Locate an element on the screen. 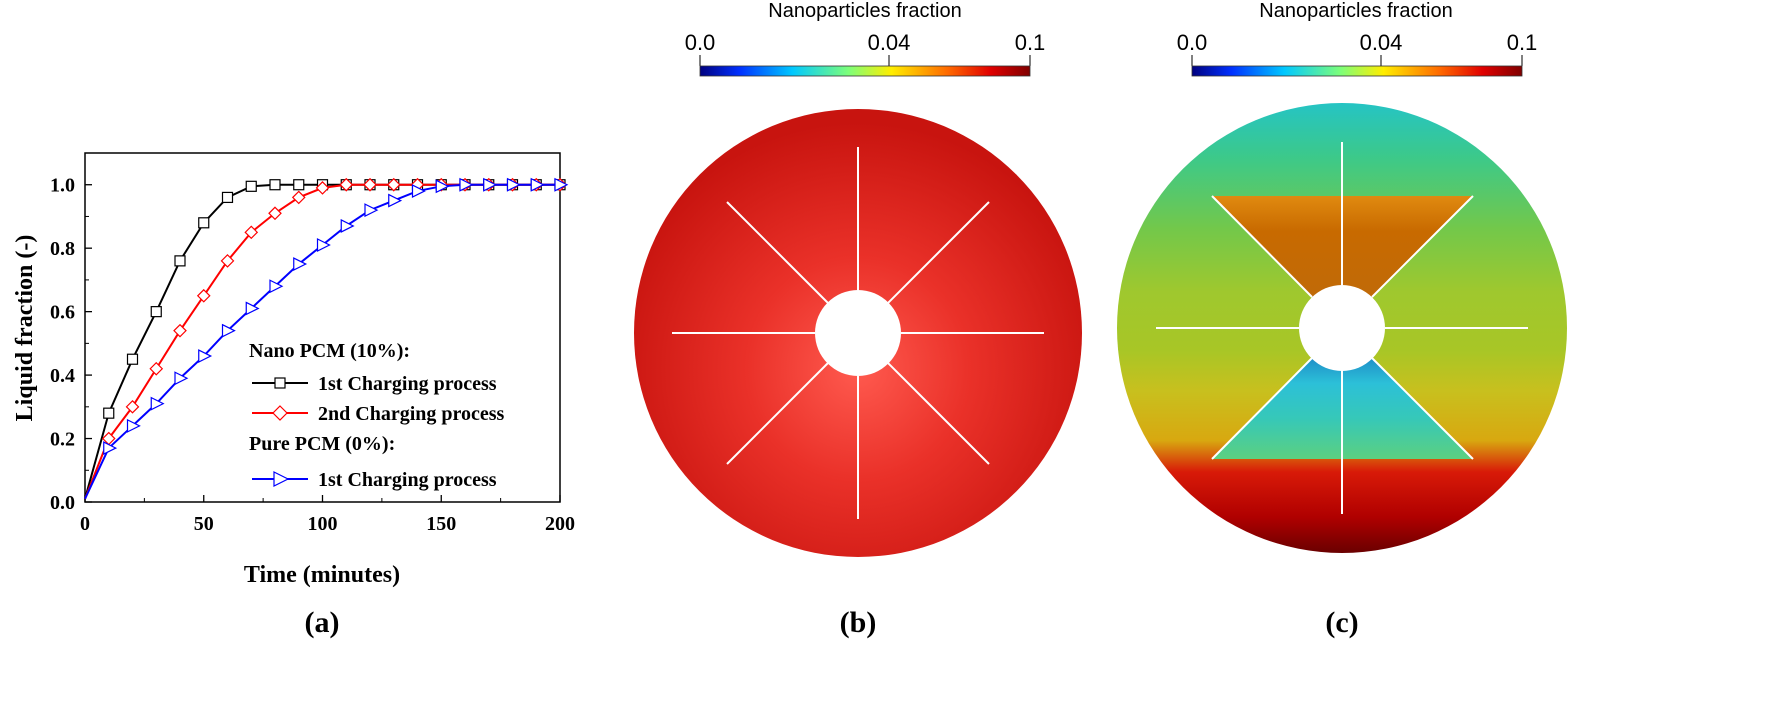 The image size is (1773, 724). legend-group-nano-title: Nano PCM (10%): is located at coordinates (329, 351).